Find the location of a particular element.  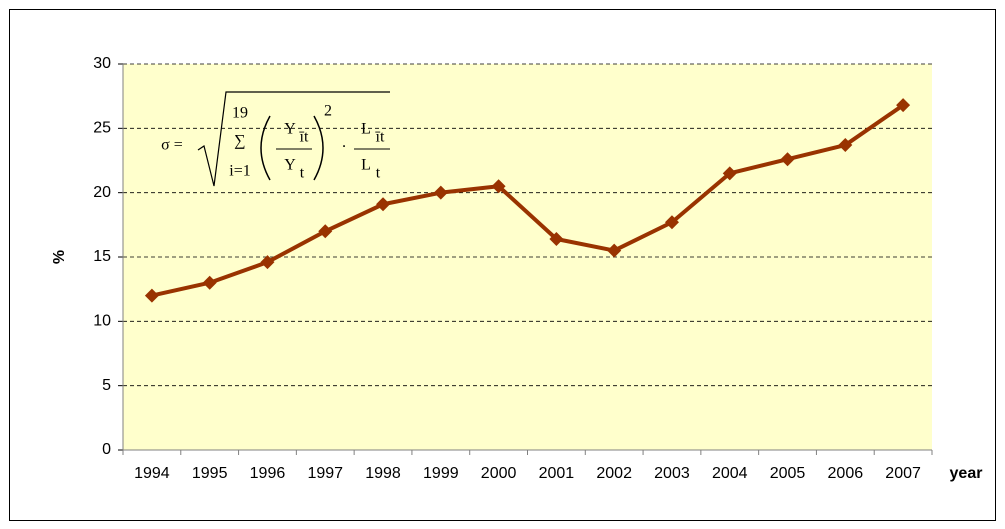

y-tick-label: 20 is located at coordinates (102, 192).